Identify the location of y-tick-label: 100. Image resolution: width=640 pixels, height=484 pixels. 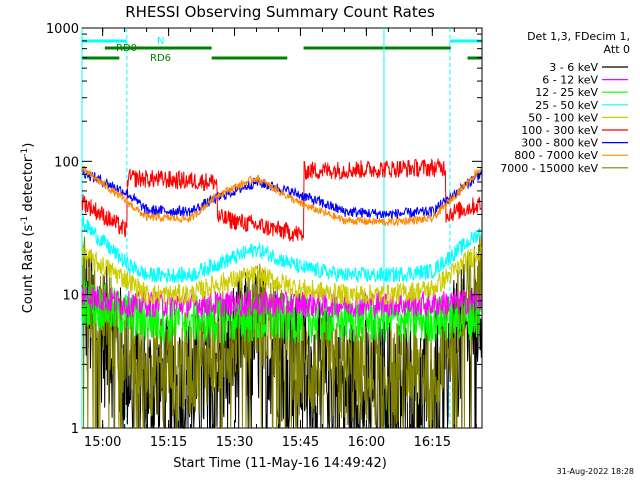
(66, 162).